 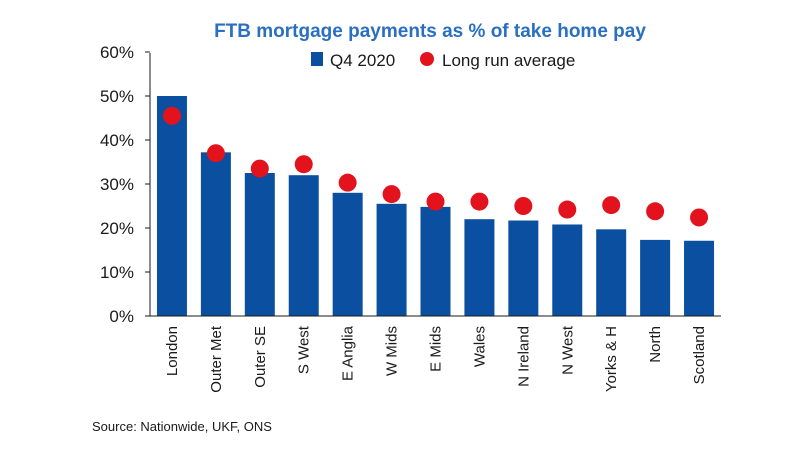 What do you see at coordinates (567, 270) in the screenshot?
I see `bar-n-west` at bounding box center [567, 270].